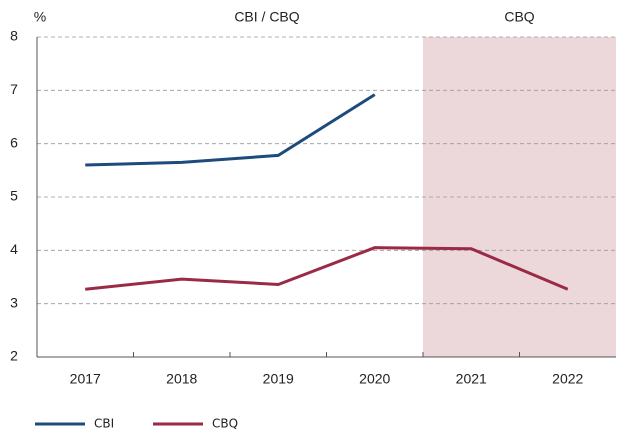  I want to click on annotation: CBQ, so click(519, 17).